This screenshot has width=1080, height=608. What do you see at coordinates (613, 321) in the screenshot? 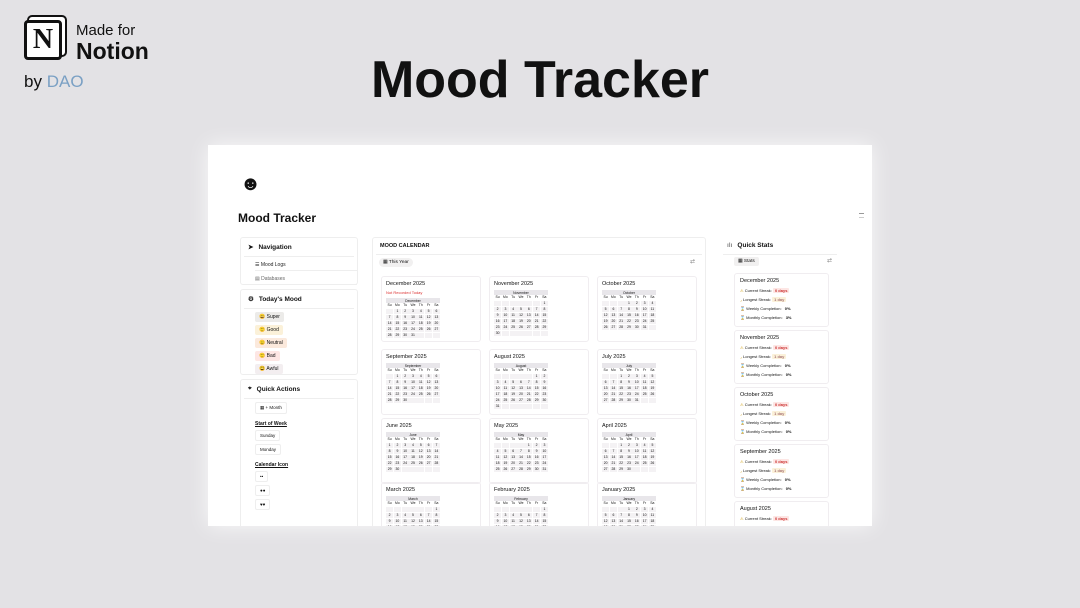
I see `day-cell: 20` at bounding box center [613, 321].